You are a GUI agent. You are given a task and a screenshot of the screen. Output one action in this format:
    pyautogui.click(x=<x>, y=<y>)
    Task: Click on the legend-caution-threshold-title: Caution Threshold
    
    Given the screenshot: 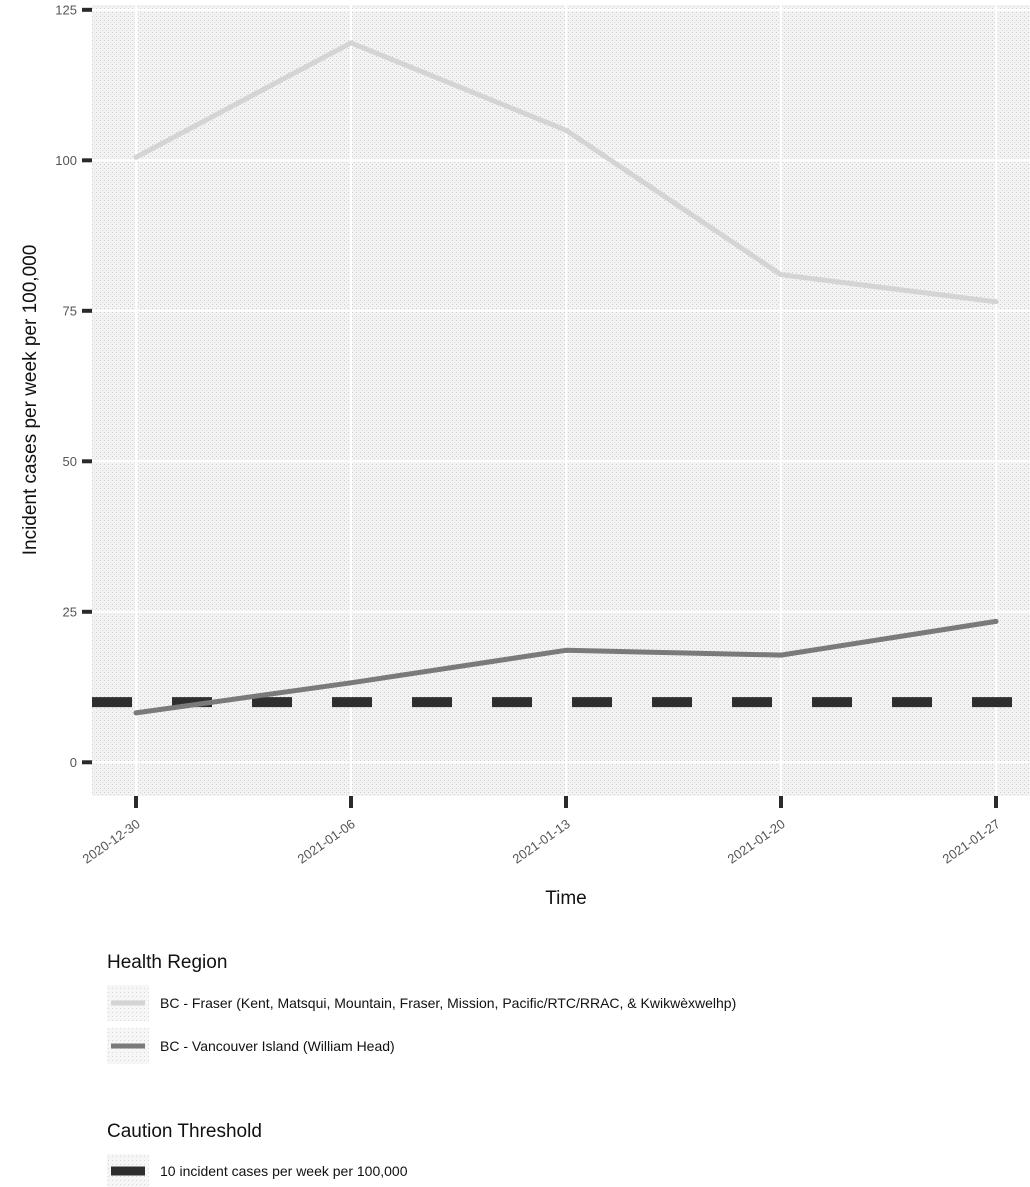 What is the action you would take?
    pyautogui.click(x=184, y=1131)
    